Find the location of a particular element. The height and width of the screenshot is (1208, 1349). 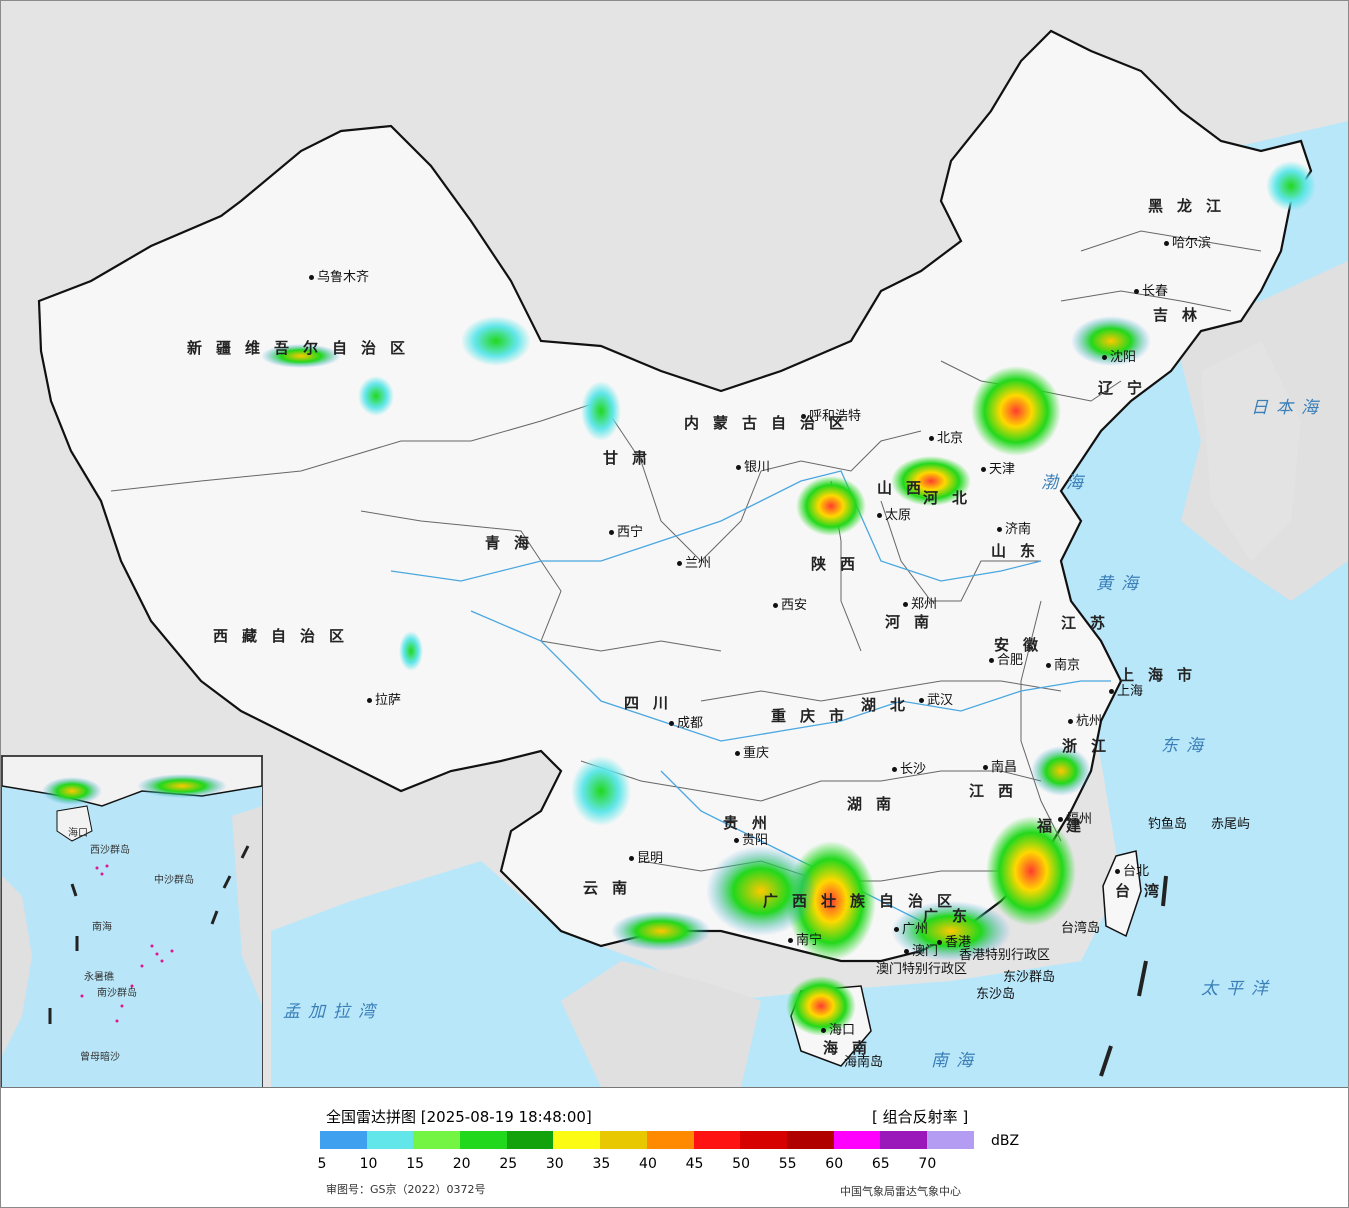

island-label-text: 钓鱼岛 is located at coordinates (1168, 824).